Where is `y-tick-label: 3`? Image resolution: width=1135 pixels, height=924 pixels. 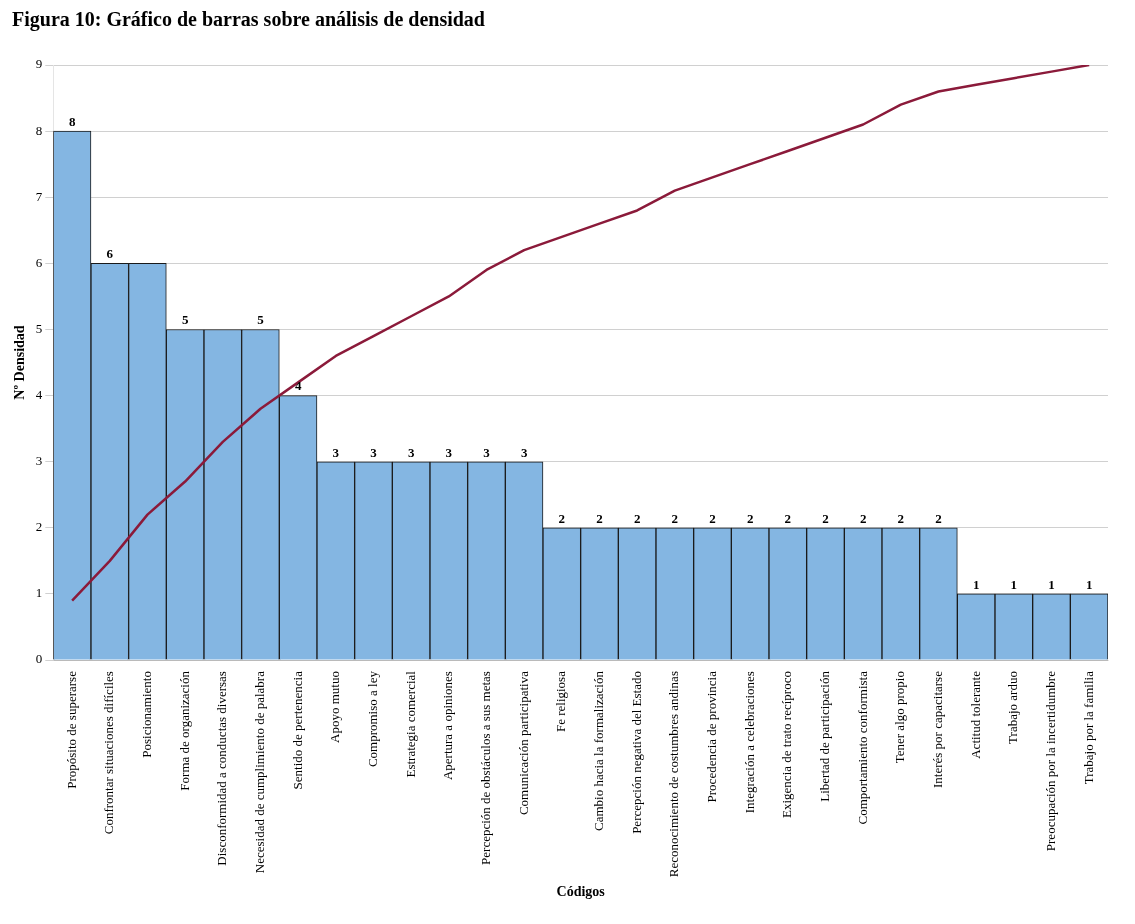 y-tick-label: 3 is located at coordinates (39, 461).